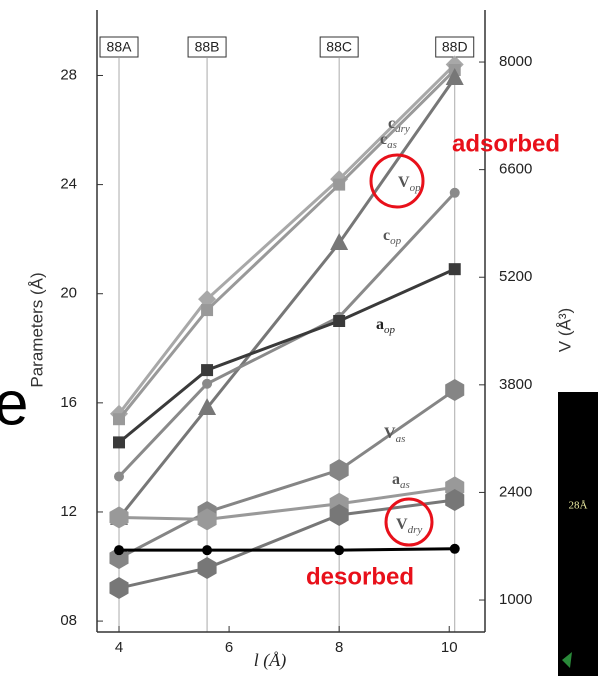 The width and height of the screenshot is (598, 676). What do you see at coordinates (68, 184) in the screenshot?
I see `y-tick-label: 24` at bounding box center [68, 184].